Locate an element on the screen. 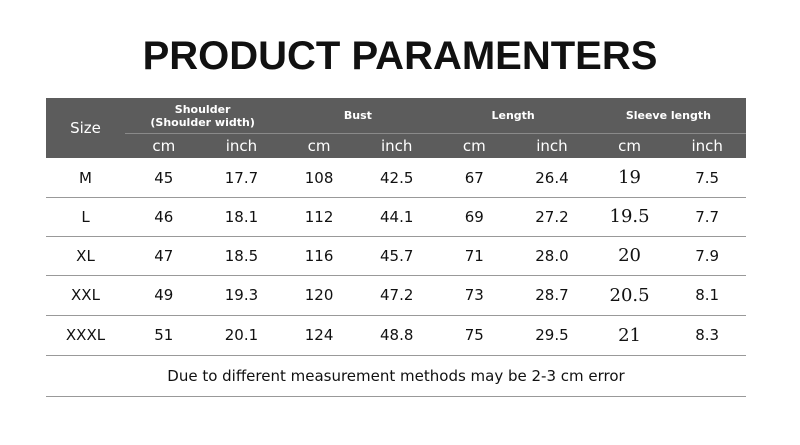  value-cell: 7.9 is located at coordinates (707, 255).